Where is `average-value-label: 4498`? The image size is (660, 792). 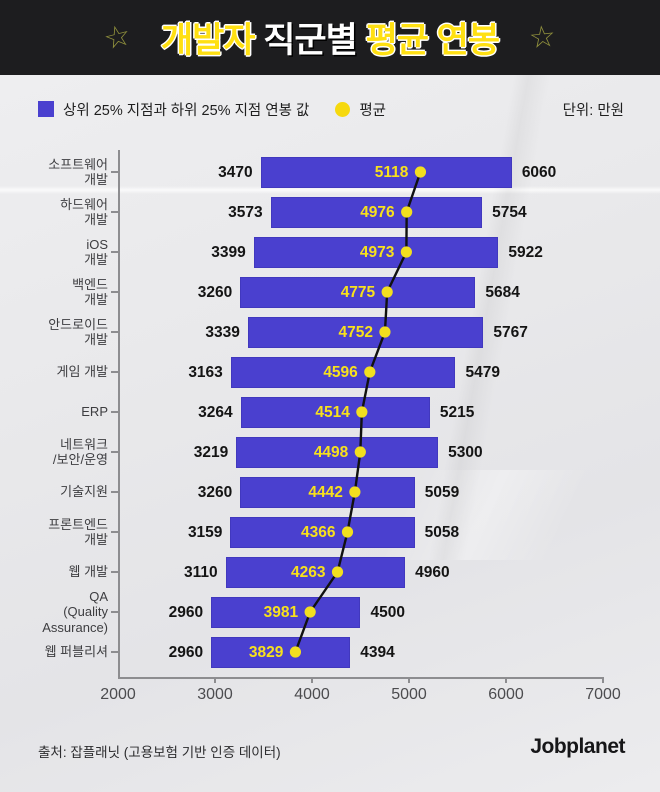
average-value-label: 4498 is located at coordinates (331, 452).